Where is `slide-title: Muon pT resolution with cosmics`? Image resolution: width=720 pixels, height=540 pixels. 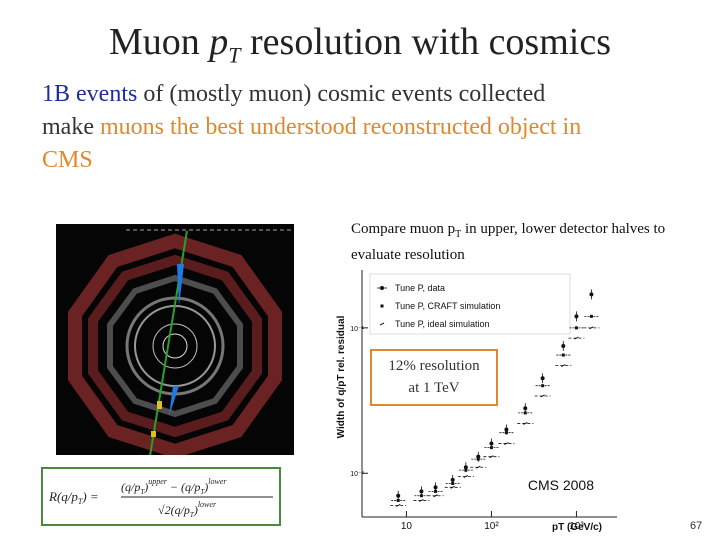 slide-title: Muon pT resolution with cosmics is located at coordinates (360, 44).